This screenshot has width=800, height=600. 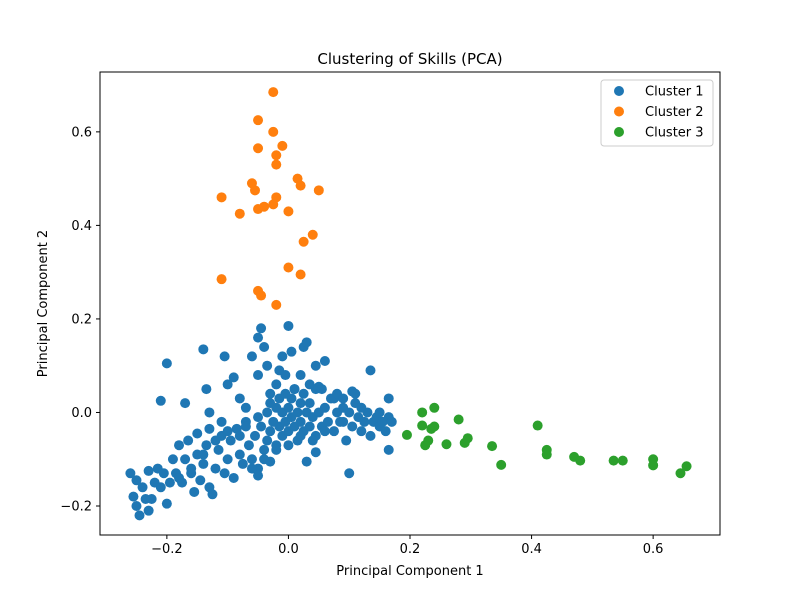 I want to click on legend-box, so click(x=657, y=113).